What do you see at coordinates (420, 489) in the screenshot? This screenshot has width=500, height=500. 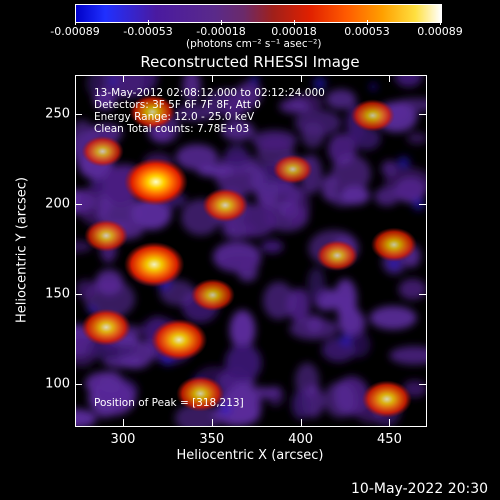 I see `footer-timestamp: 10-May-2022 20:30` at bounding box center [420, 489].